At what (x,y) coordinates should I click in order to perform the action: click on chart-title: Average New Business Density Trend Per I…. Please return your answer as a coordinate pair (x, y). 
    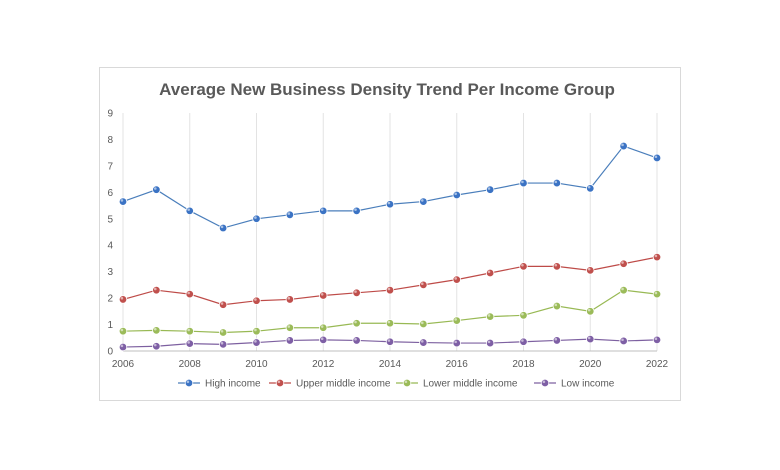
    Looking at the image, I should click on (387, 89).